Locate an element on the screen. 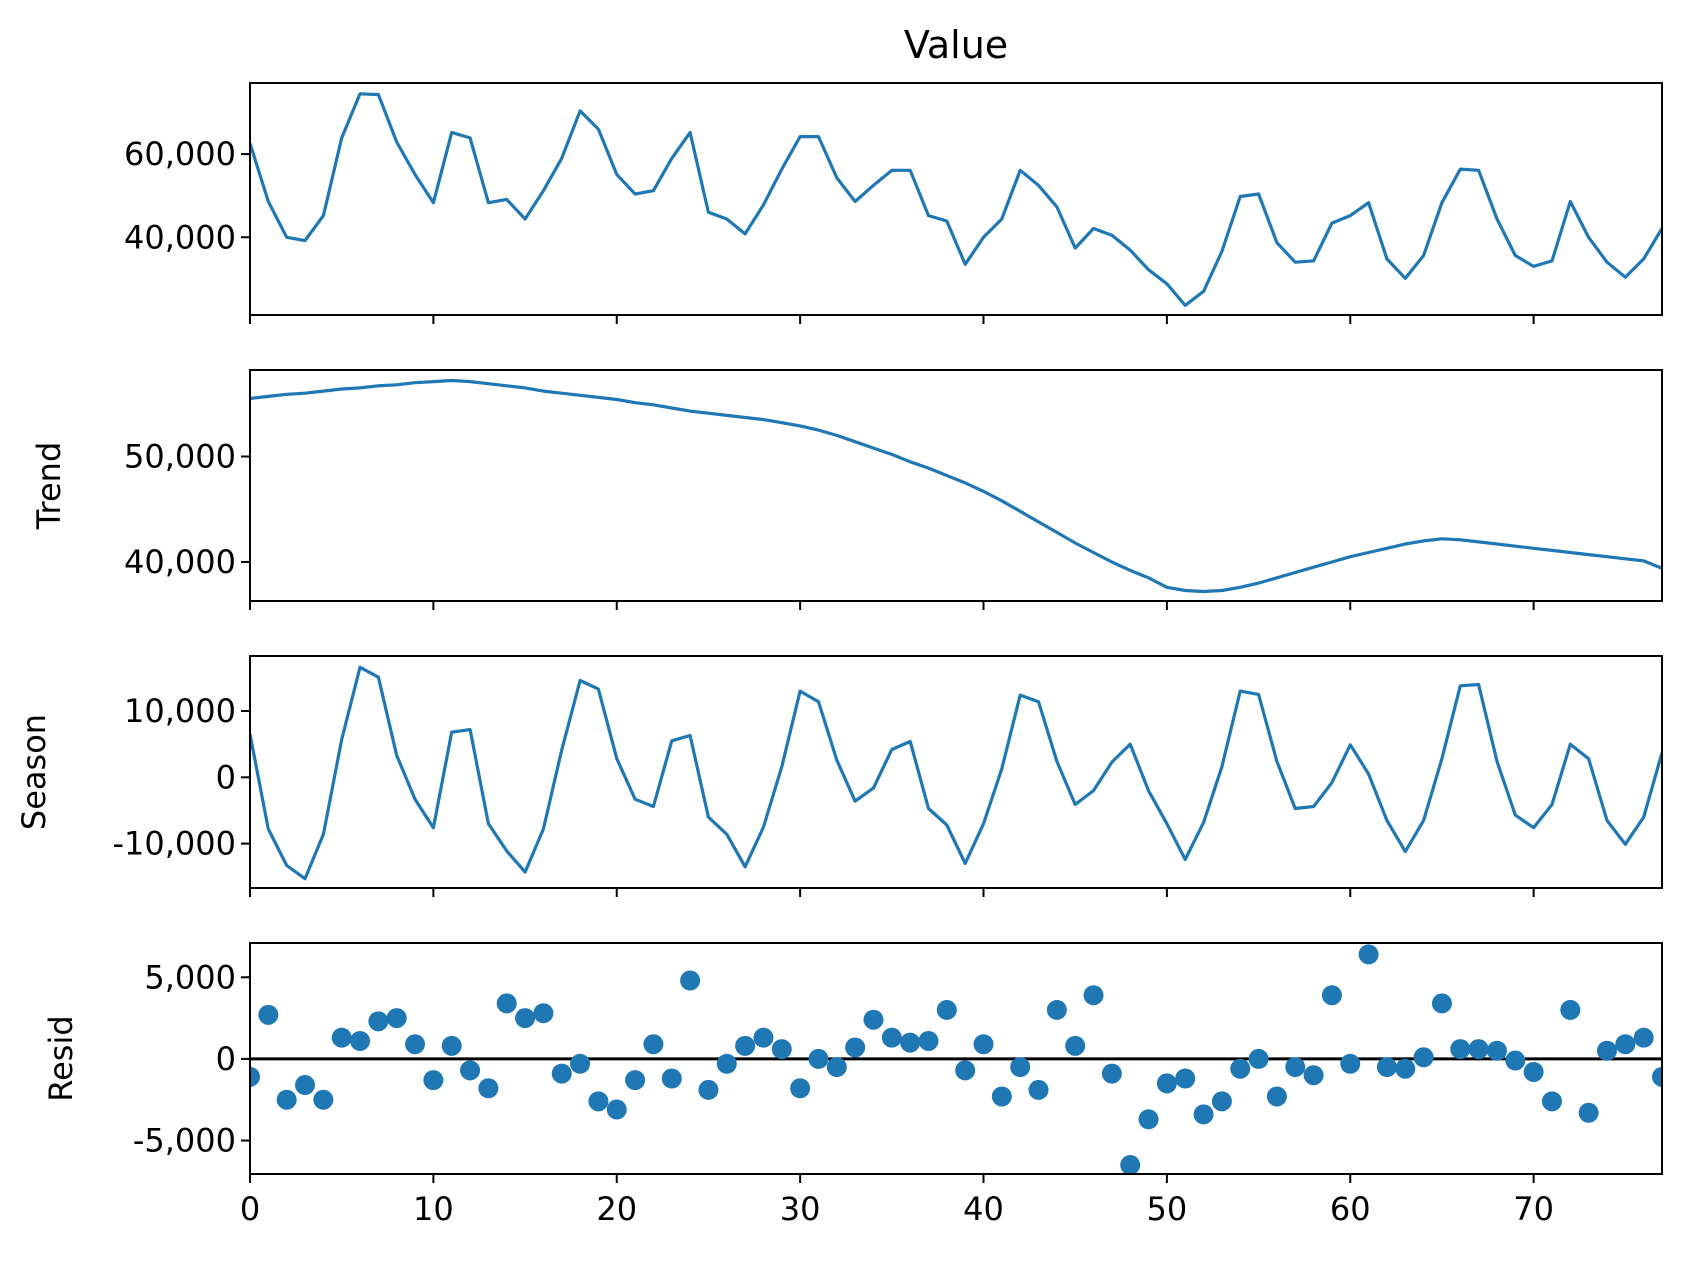 Image resolution: width=1683 pixels, height=1264 pixels. season-ytick-label: 0 is located at coordinates (226, 777).